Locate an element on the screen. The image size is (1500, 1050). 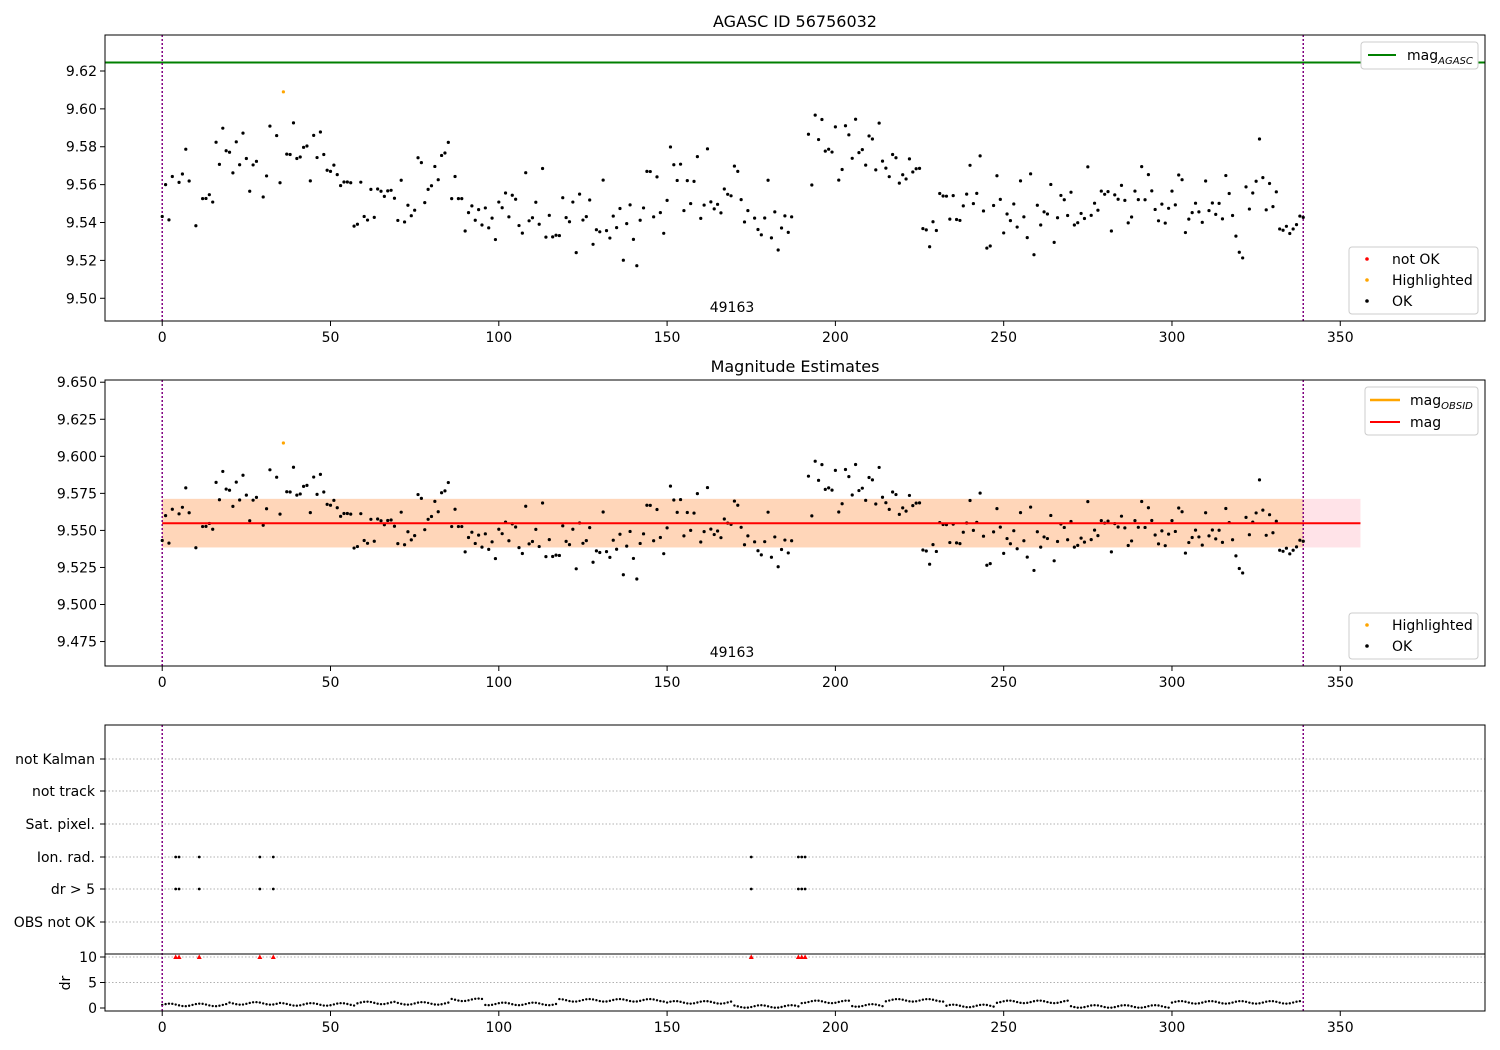
dr-tick-label: 10 is located at coordinates (88, 958).